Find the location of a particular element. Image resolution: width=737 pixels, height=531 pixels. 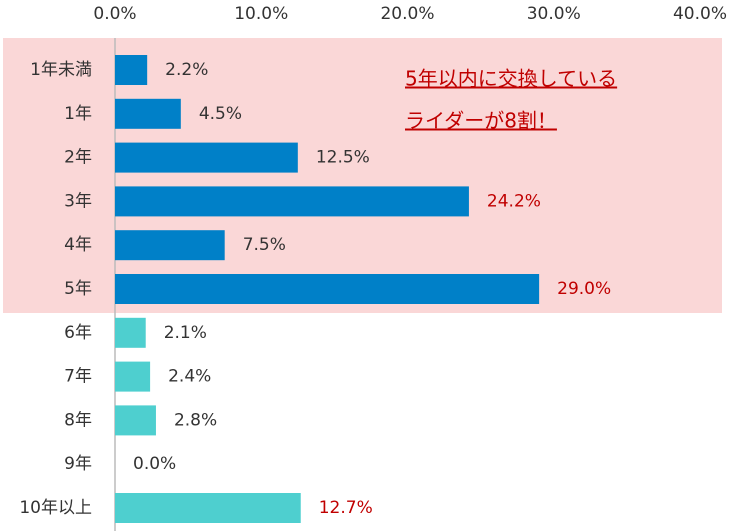

y-tick-label: 5年 is located at coordinates (78, 289).